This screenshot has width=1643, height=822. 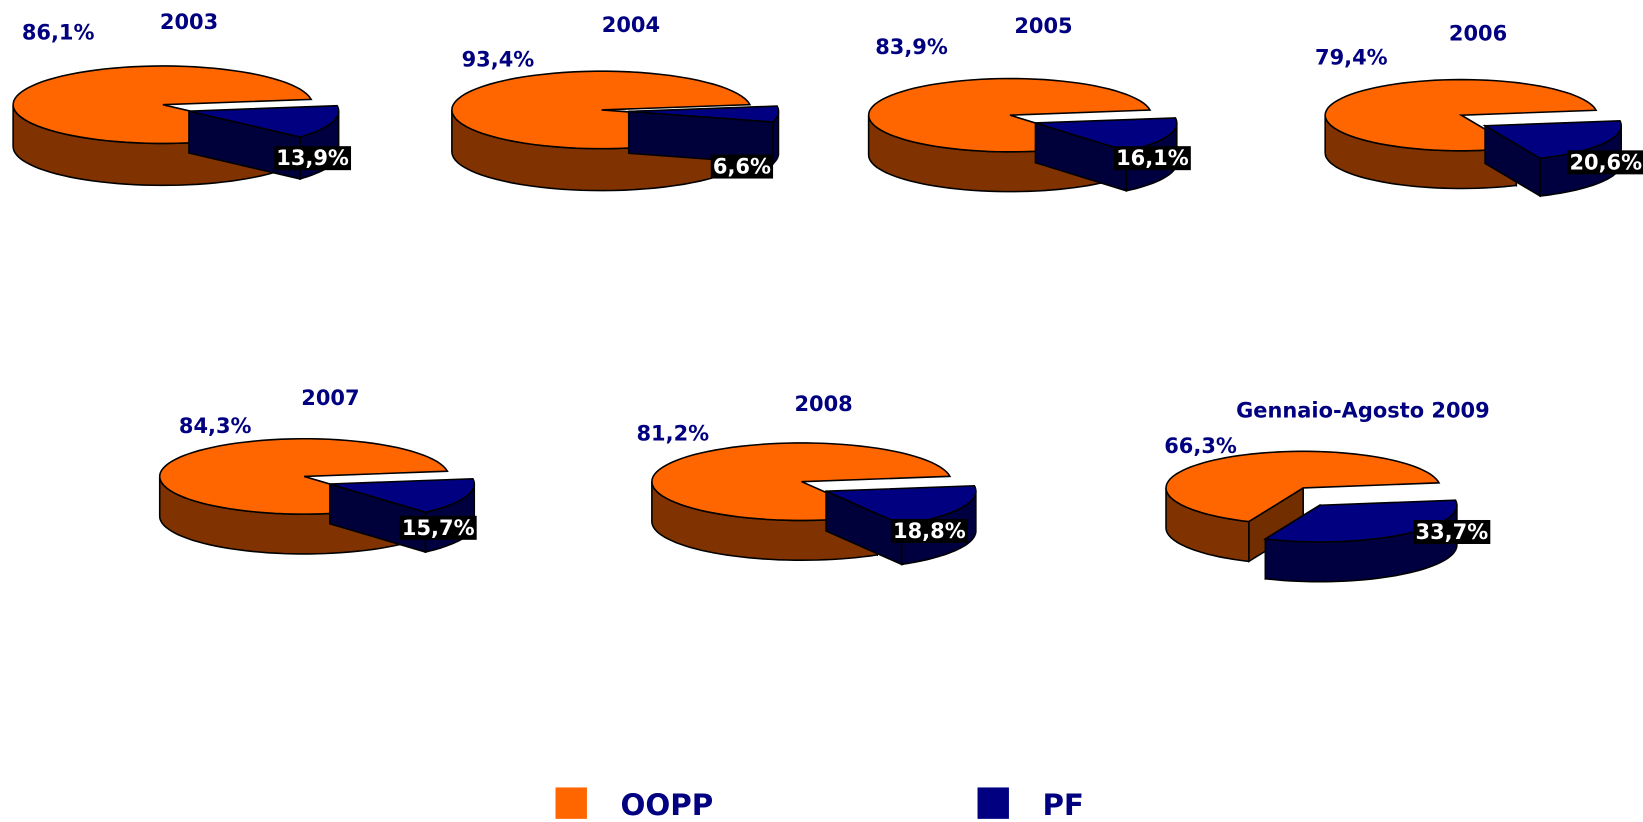 I want to click on legend-label: OOPP, so click(x=666, y=805).